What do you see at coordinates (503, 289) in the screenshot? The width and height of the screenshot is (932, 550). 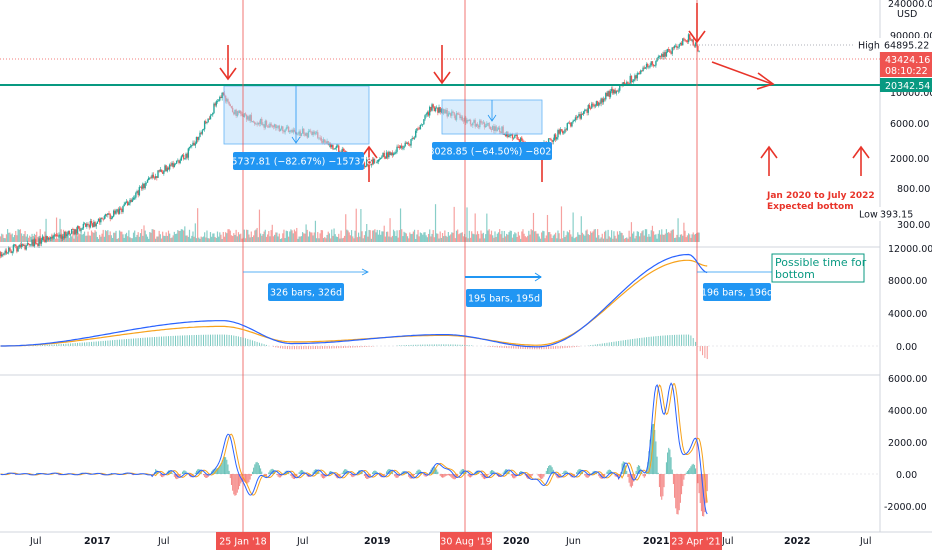 I see `range-2: 195 bars, 195d` at bounding box center [503, 289].